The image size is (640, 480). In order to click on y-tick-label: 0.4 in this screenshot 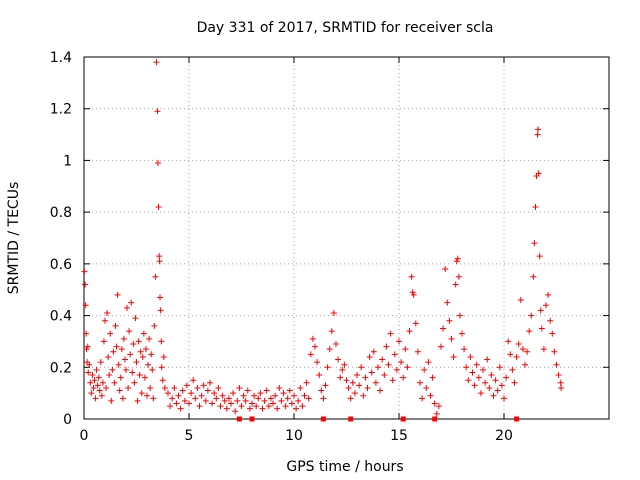, I will do `click(61, 317)`.